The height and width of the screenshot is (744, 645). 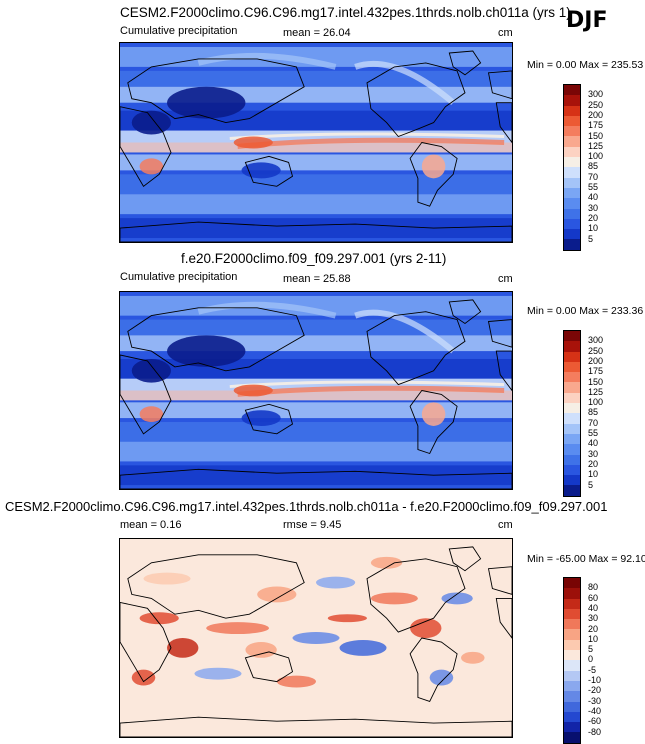 What do you see at coordinates (179, 277) in the screenshot?
I see `panel-2-field-label: Cumulative precipitation` at bounding box center [179, 277].